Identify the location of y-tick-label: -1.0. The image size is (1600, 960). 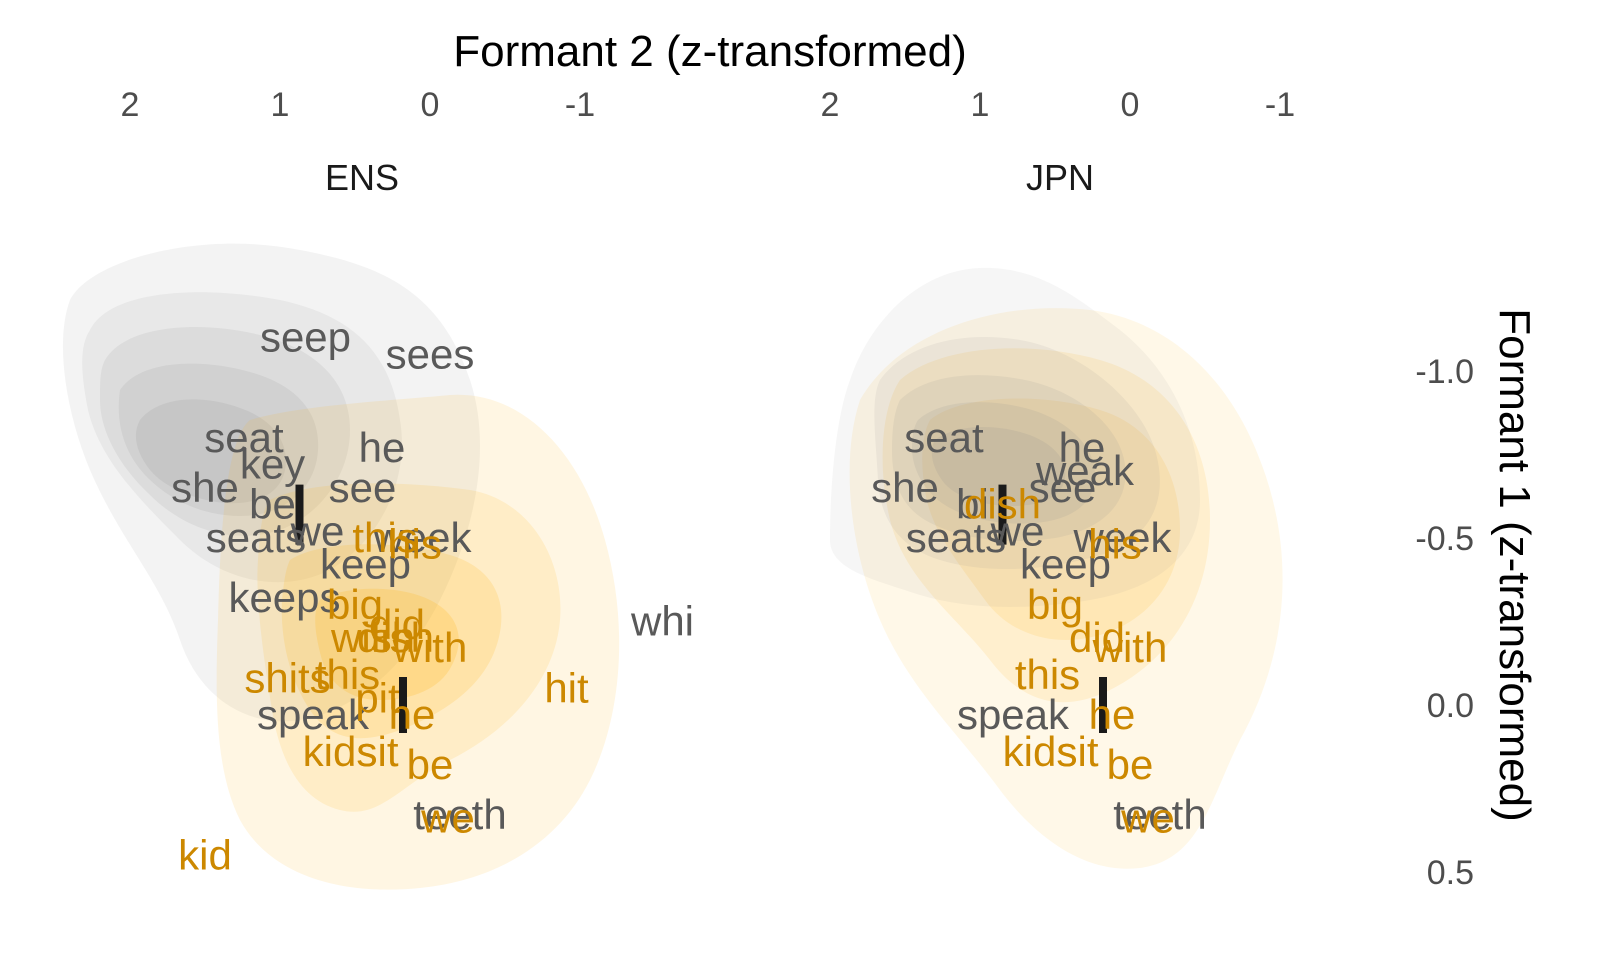
(1444, 372).